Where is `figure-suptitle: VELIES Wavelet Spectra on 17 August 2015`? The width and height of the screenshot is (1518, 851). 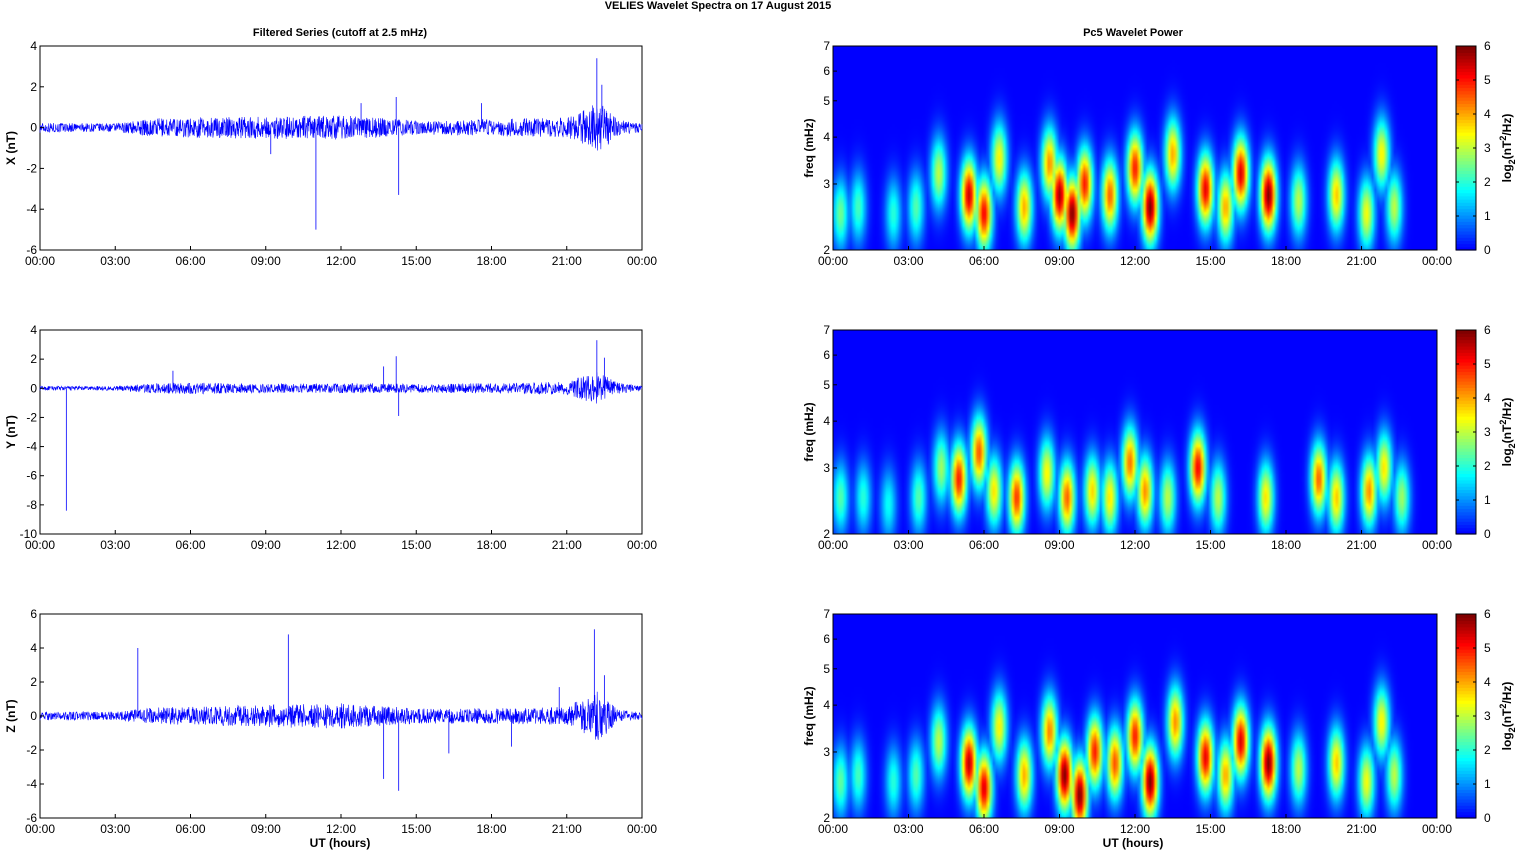 figure-suptitle: VELIES Wavelet Spectra on 17 August 2015 is located at coordinates (718, 6).